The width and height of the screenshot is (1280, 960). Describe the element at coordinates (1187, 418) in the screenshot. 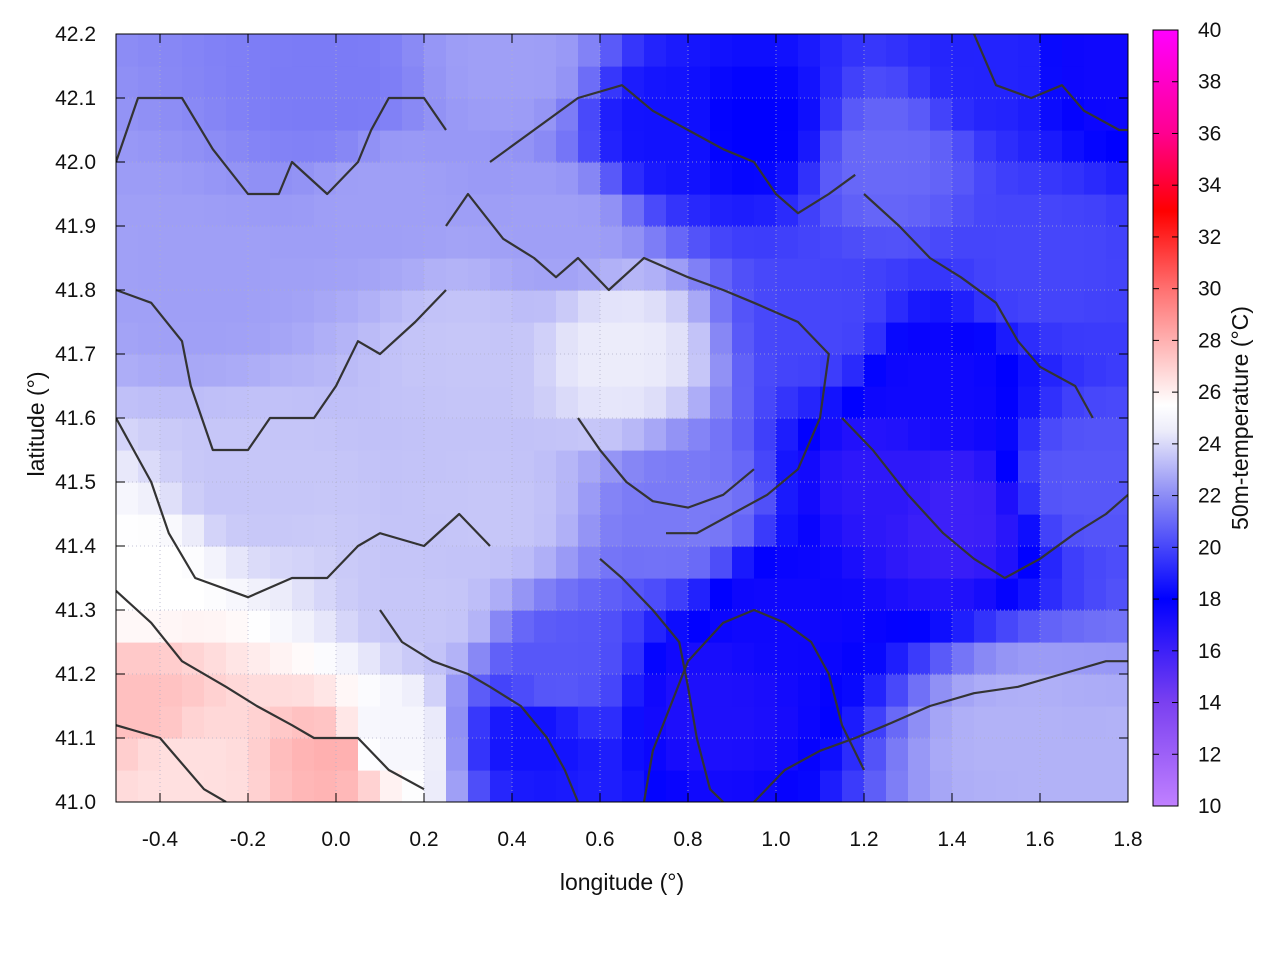

I see `colorbar-ticks: 10 12 14 16 18 20 22 24 26 28 30 32 34 36 38 40` at that location.